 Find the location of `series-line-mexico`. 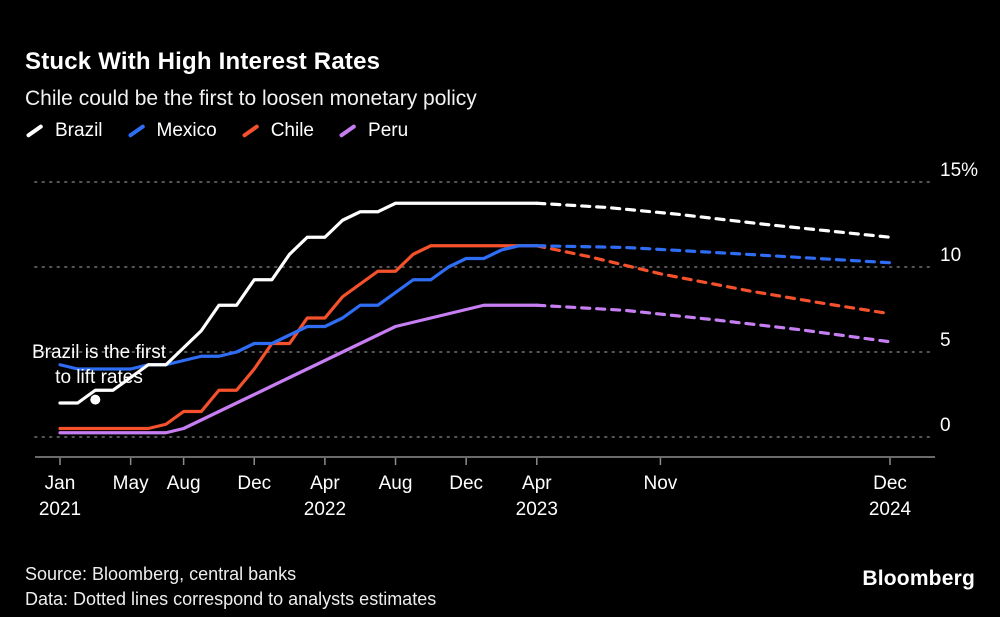

series-line-mexico is located at coordinates (298, 307).